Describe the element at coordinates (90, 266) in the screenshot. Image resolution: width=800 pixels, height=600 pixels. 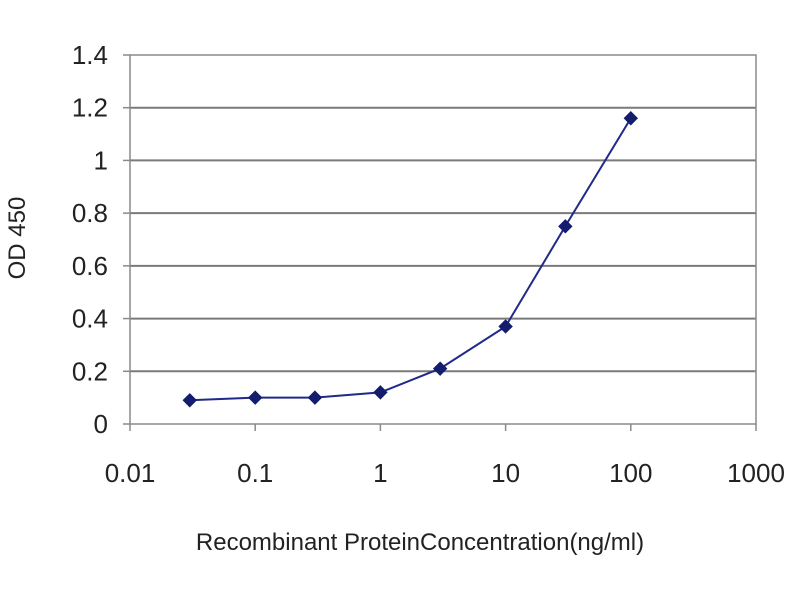
I see `y-tick-label-3: 0.6` at that location.